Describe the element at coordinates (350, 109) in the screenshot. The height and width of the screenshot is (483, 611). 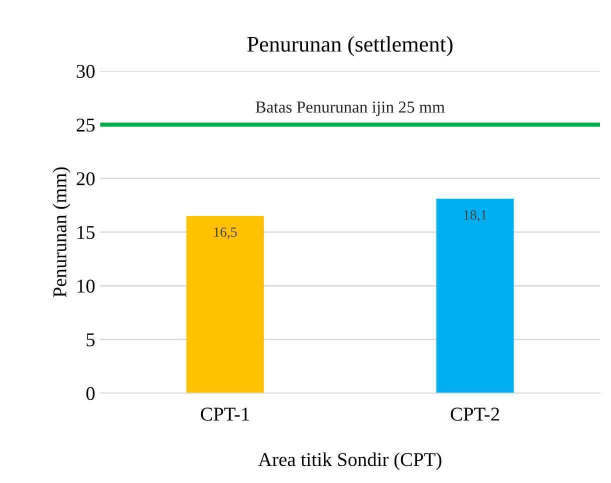
I see `ref-line-label: Batas Penurunan ijin 25 mm` at that location.